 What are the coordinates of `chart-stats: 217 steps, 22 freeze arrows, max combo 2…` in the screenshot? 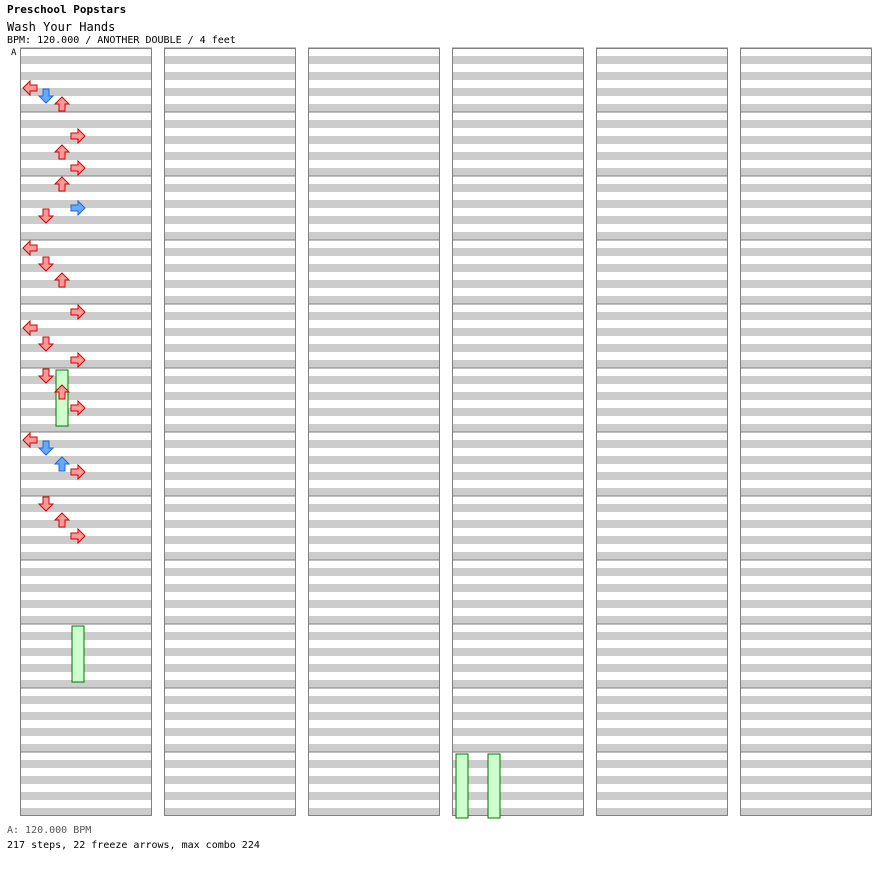 It's located at (133, 845).